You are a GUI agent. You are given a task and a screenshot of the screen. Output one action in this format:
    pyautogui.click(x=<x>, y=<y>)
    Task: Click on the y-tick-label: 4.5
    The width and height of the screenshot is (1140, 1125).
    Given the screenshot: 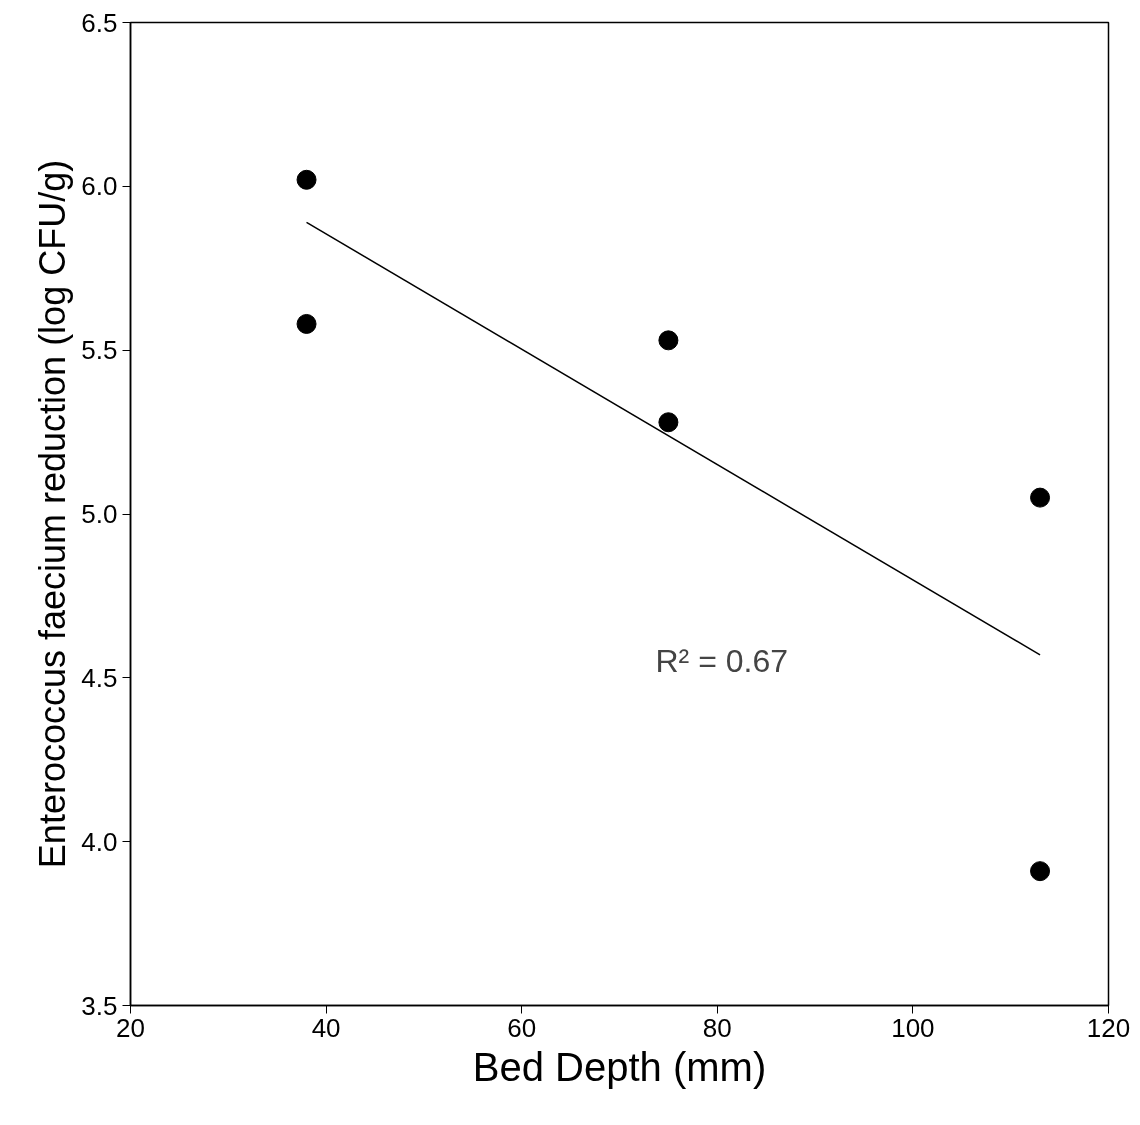 What is the action you would take?
    pyautogui.click(x=99, y=677)
    